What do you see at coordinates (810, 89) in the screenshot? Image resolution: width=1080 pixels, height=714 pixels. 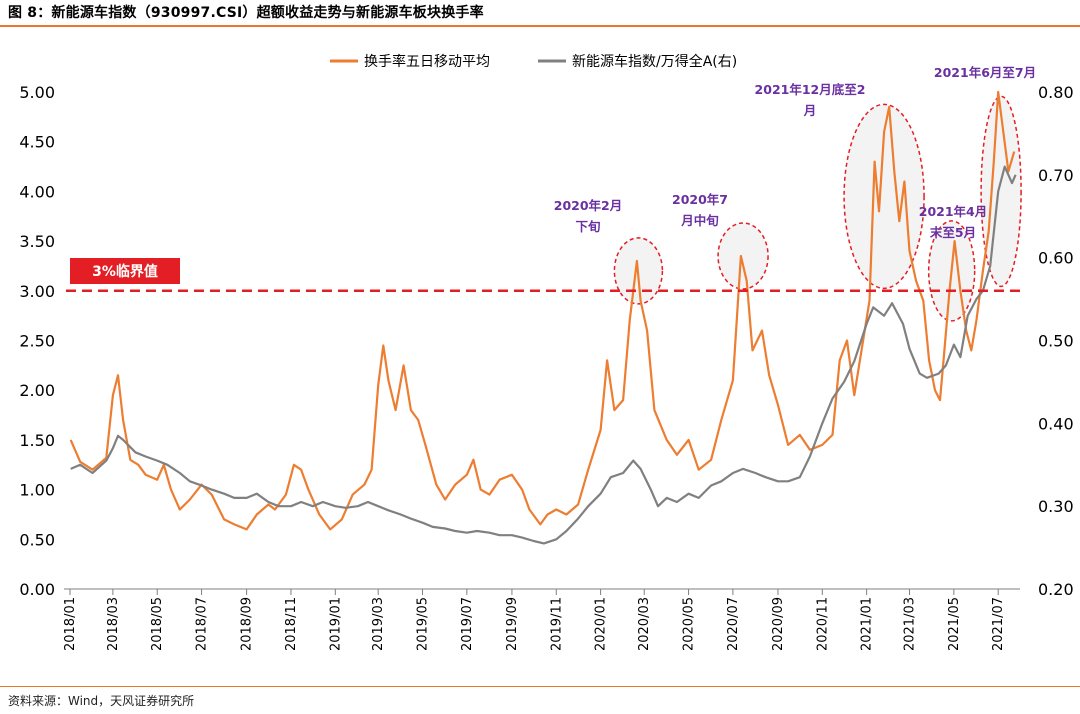 I see `peak-annotation: 2021年12月底至2` at bounding box center [810, 89].